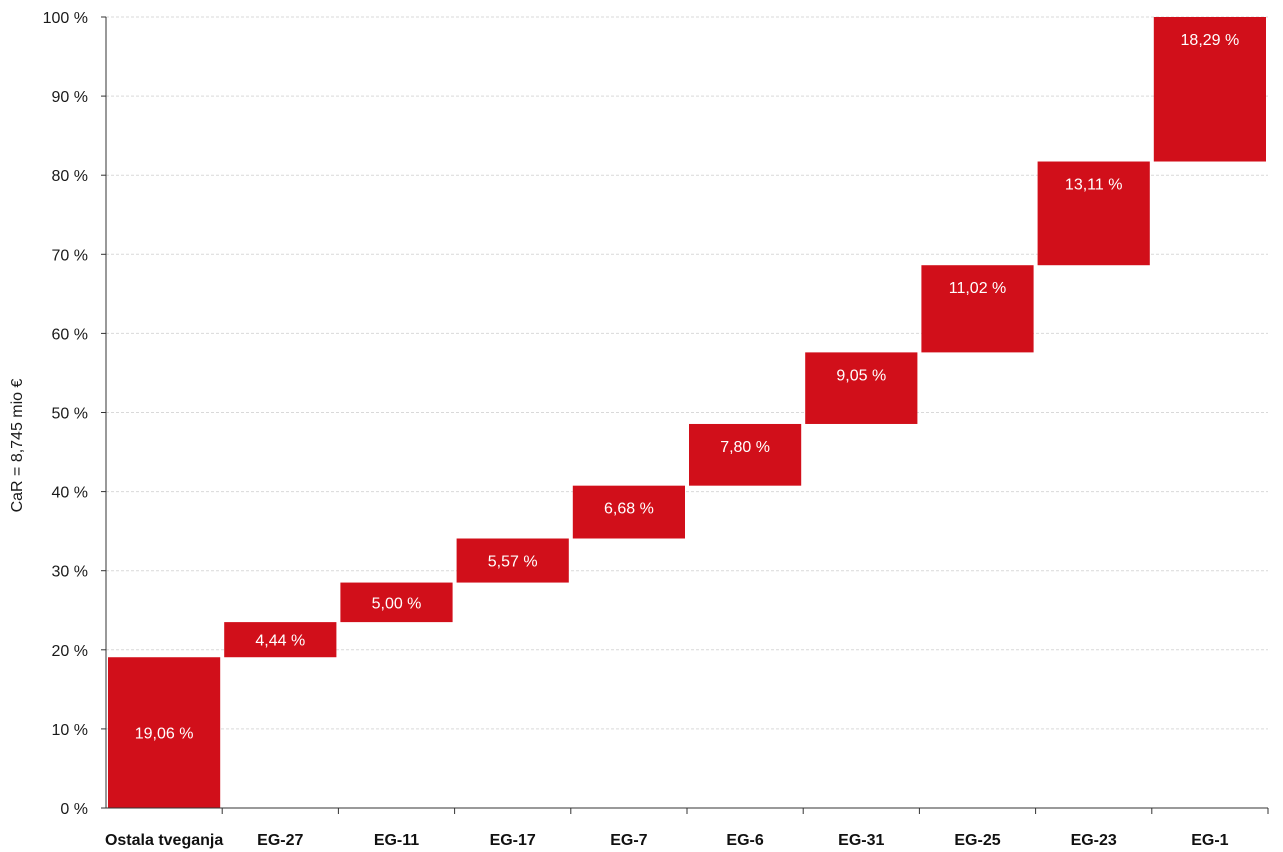 The height and width of the screenshot is (852, 1283). Describe the element at coordinates (978, 288) in the screenshot. I see `bar-value-label: 11,02 %` at that location.